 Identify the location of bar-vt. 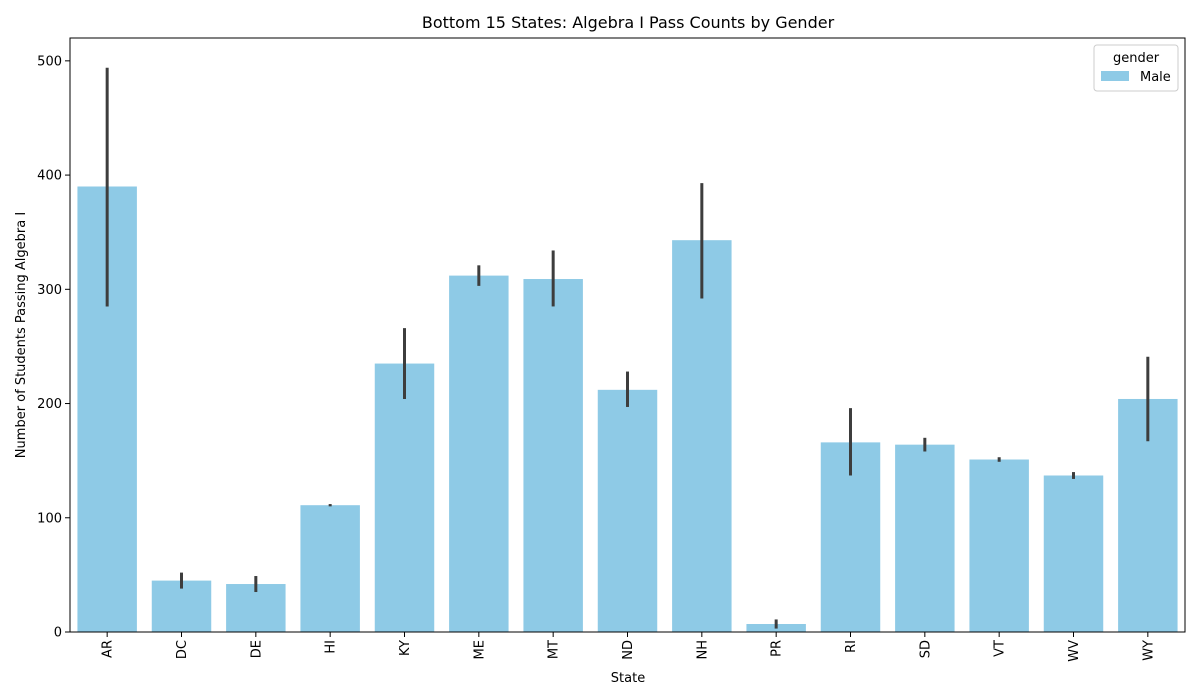
(999, 545).